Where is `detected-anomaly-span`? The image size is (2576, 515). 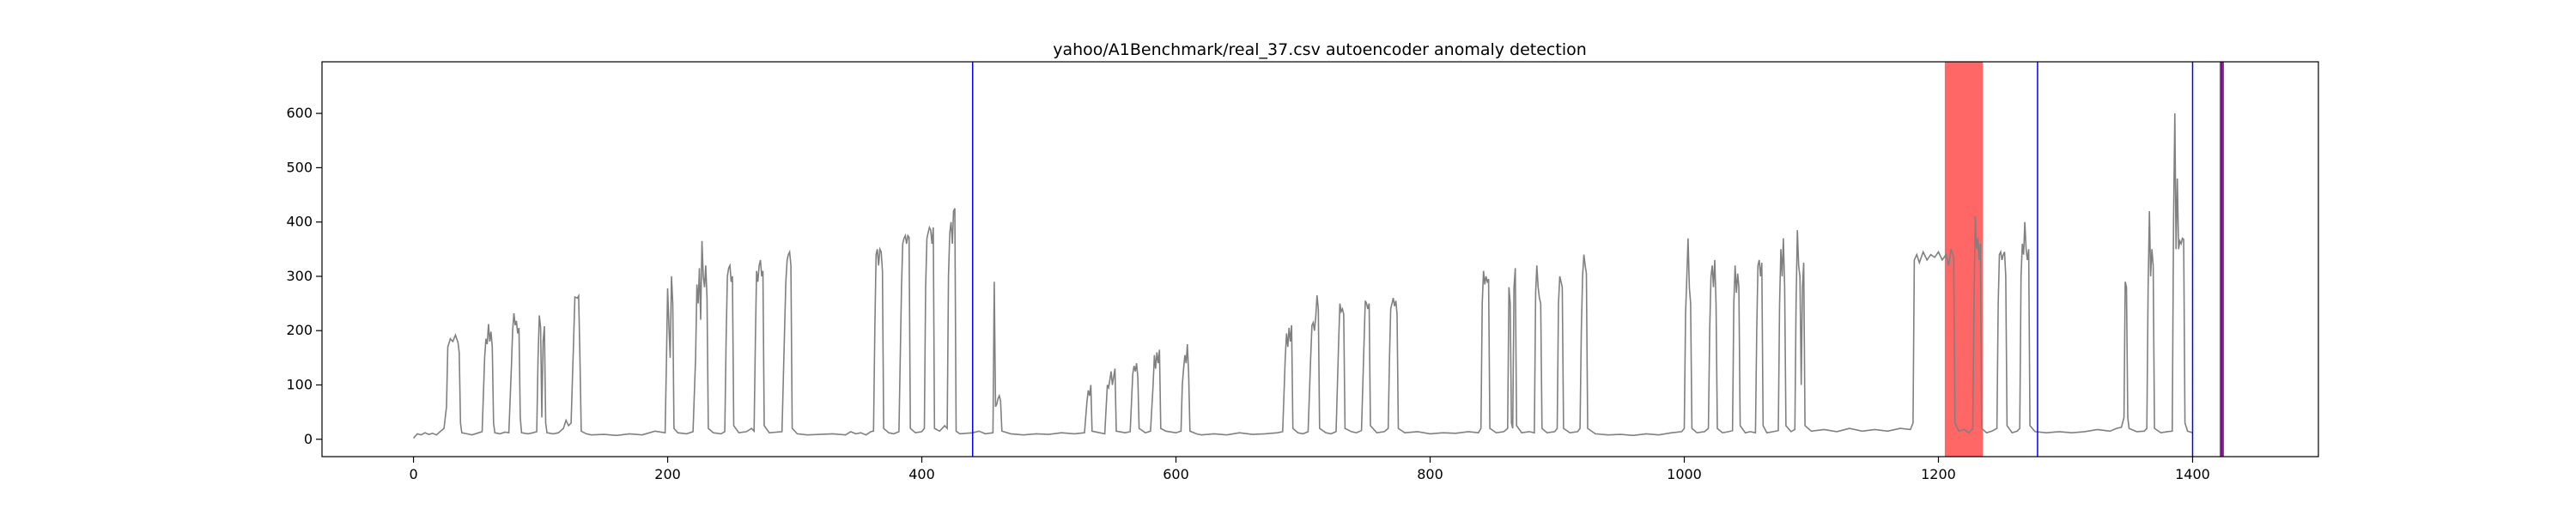
detected-anomaly-span is located at coordinates (1964, 259).